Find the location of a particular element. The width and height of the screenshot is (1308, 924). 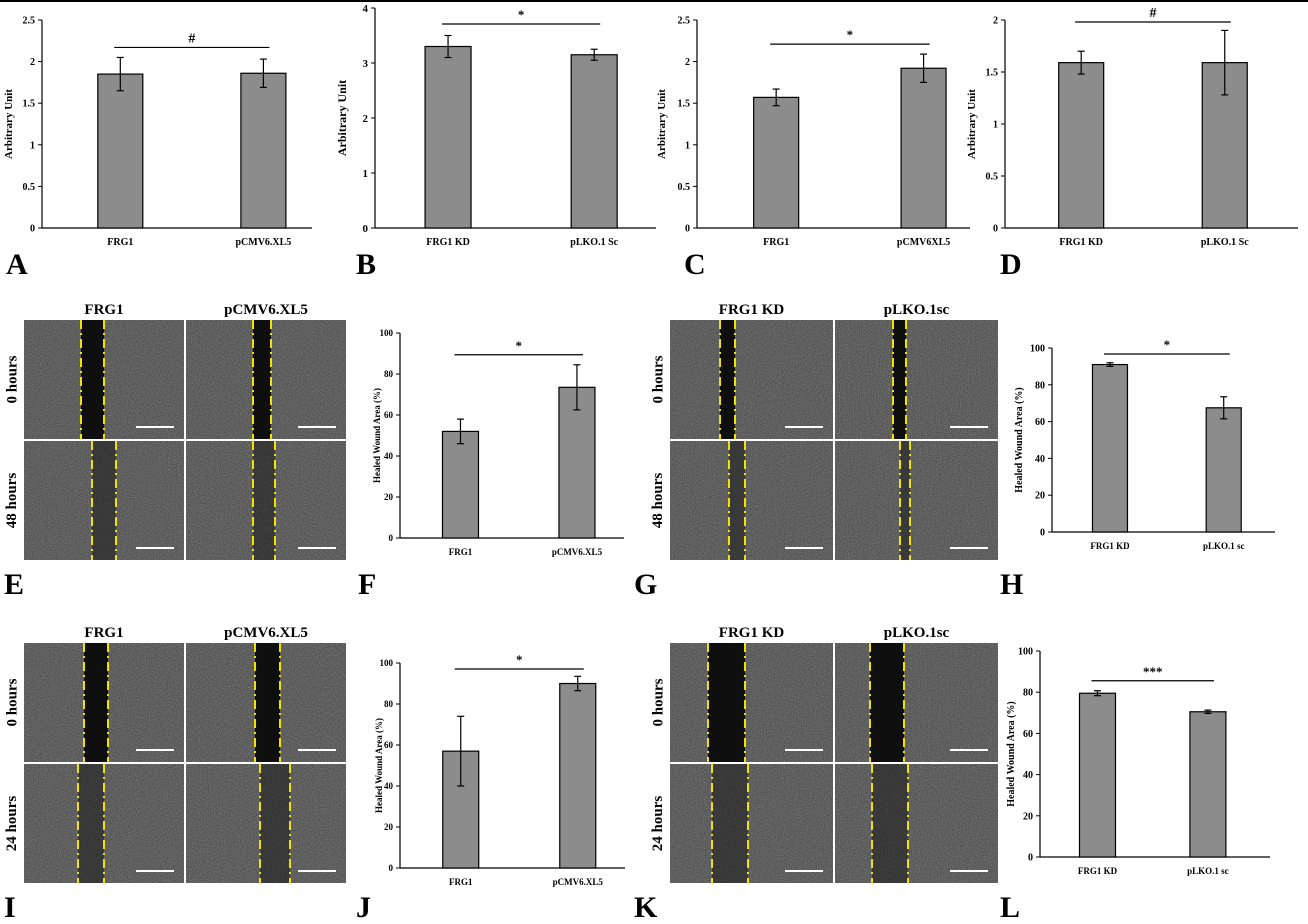

panel-letter-f: F is located at coordinates (367, 584).